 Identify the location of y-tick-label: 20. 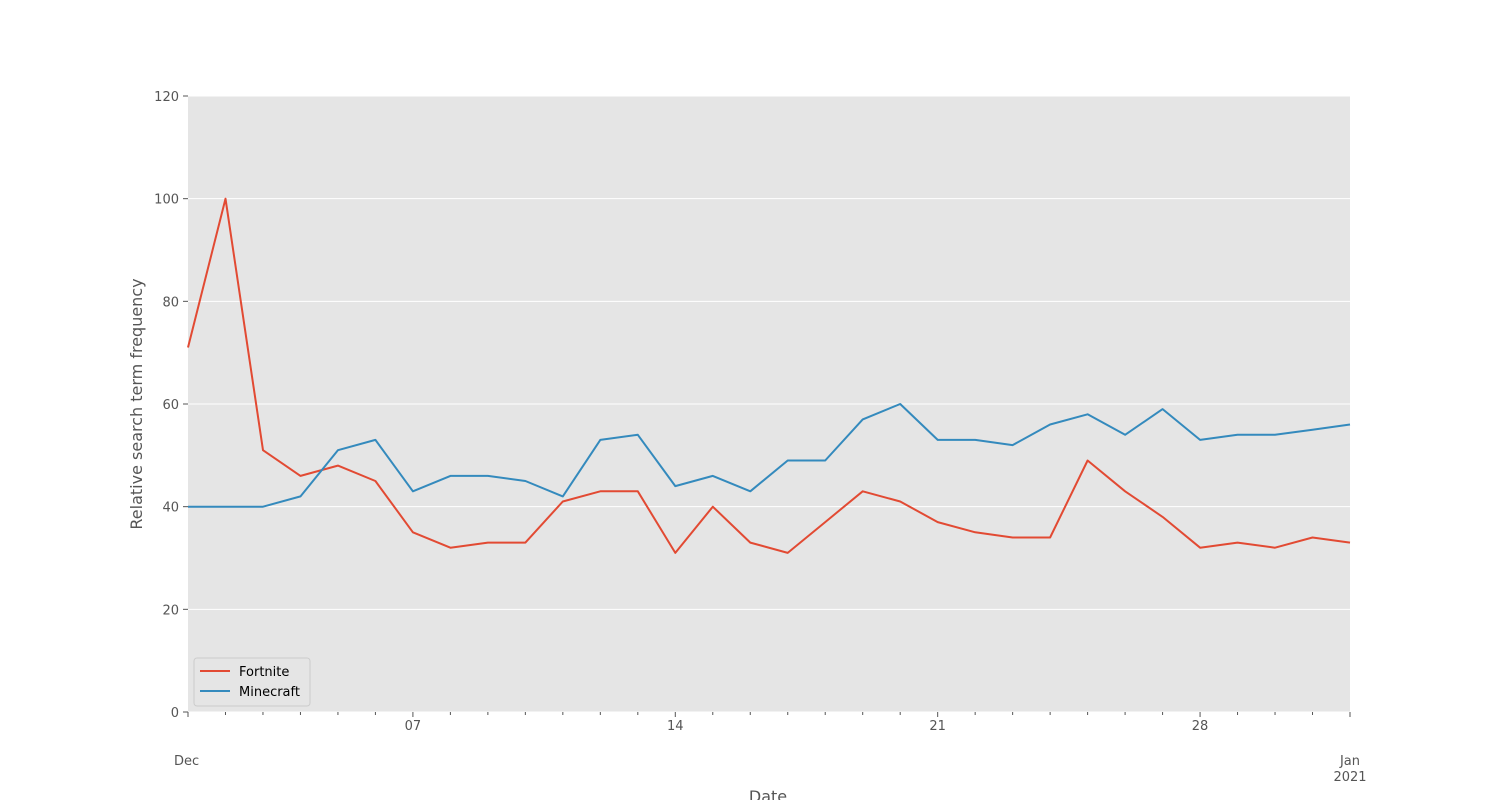
(170, 610).